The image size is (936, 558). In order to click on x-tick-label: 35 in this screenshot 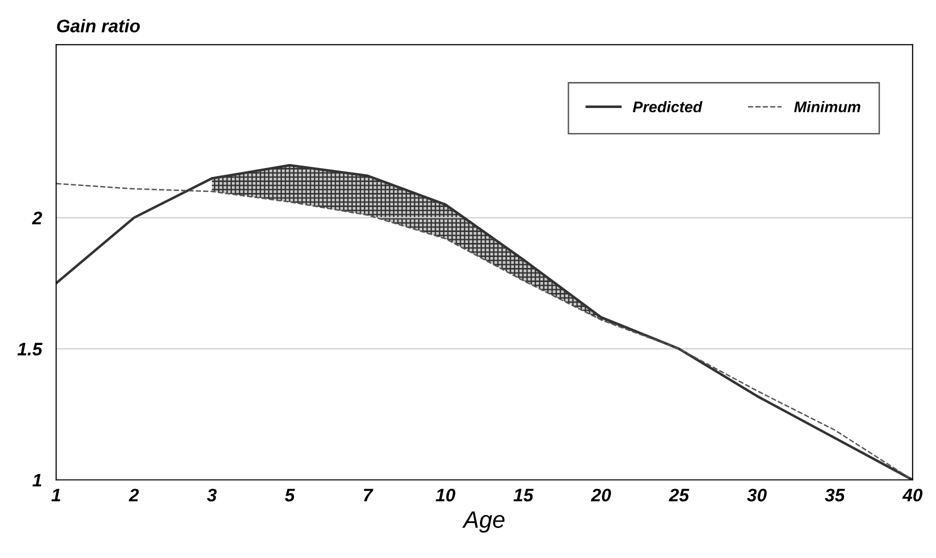, I will do `click(834, 495)`.